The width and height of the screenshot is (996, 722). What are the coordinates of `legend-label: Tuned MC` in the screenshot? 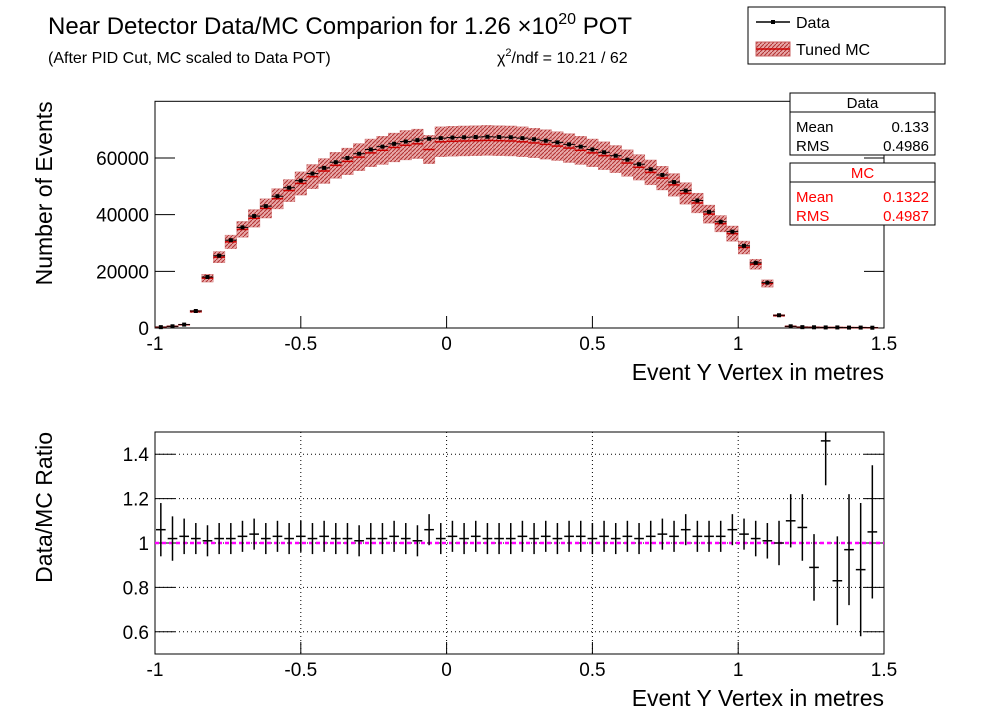 It's located at (833, 50).